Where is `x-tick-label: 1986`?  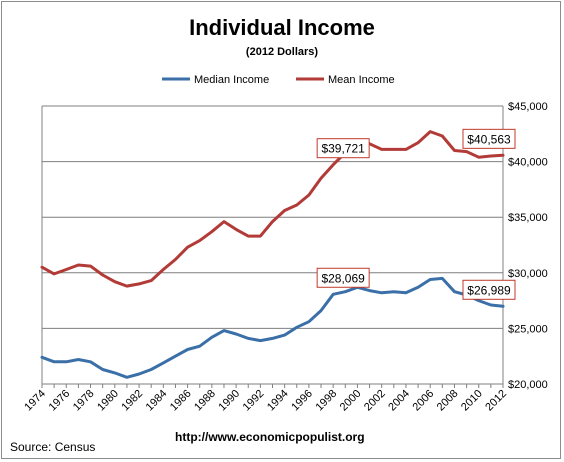 x-tick-label: 1986 is located at coordinates (181, 401).